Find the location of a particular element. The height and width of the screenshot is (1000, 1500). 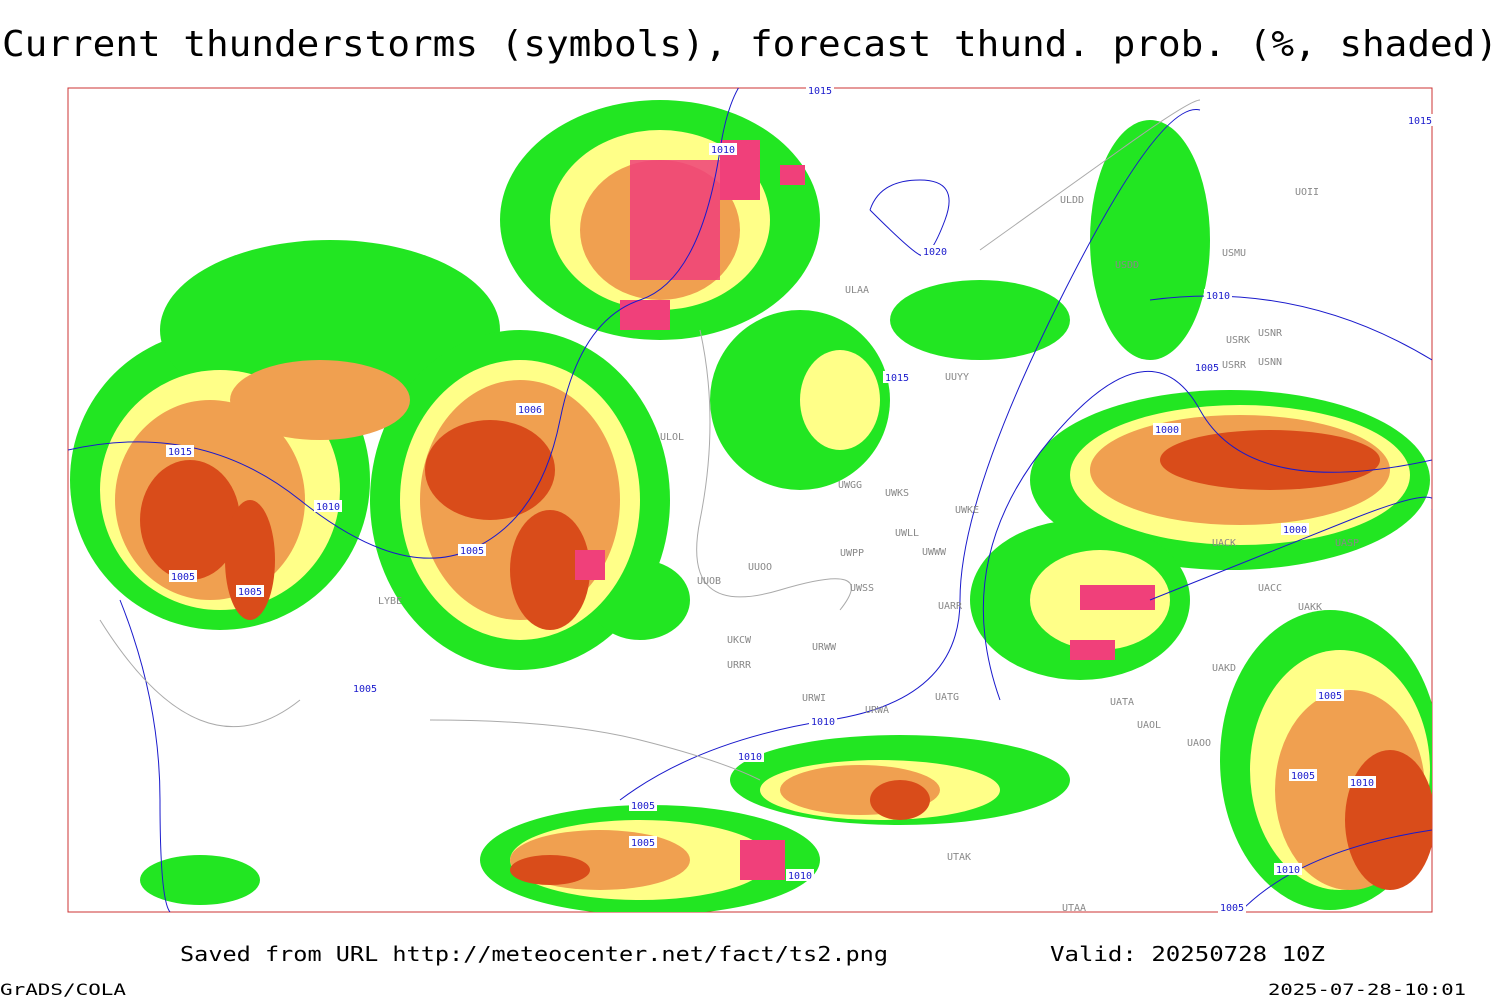

station-label: UWSS is located at coordinates (862, 588).